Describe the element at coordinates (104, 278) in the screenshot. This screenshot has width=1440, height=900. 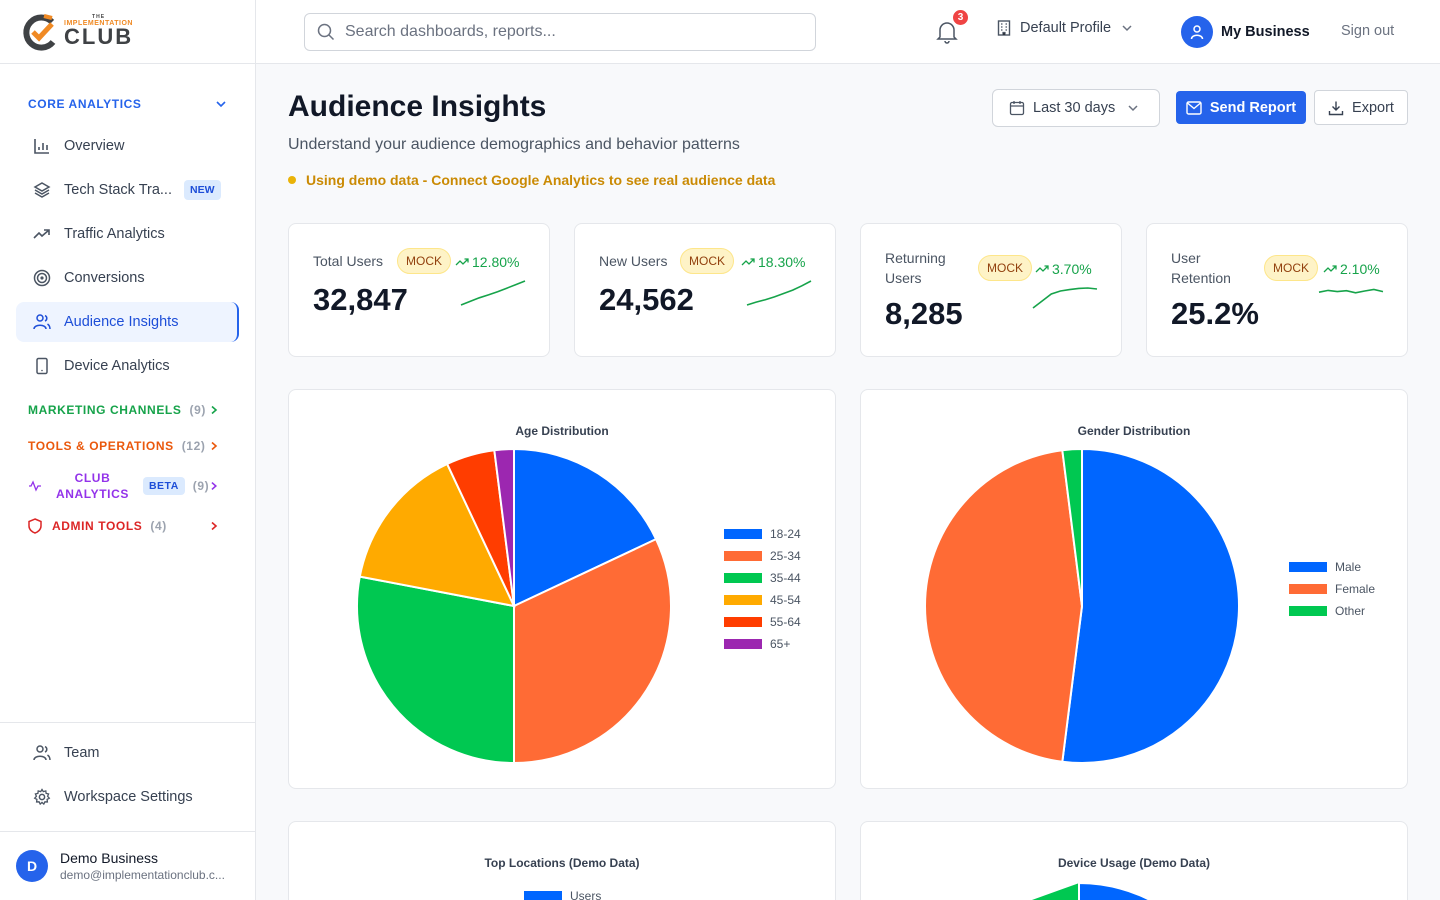
I see `sidebar-item-label: Conversions` at that location.